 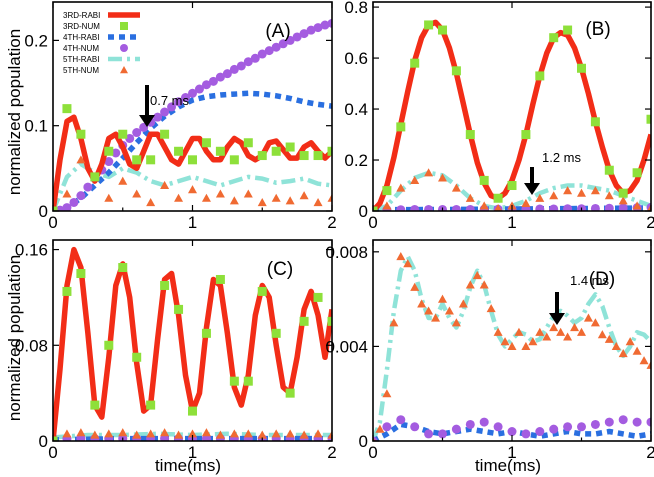 What do you see at coordinates (356, 160) in the screenshot?
I see `y-tick-label: 0.2` at bounding box center [356, 160].